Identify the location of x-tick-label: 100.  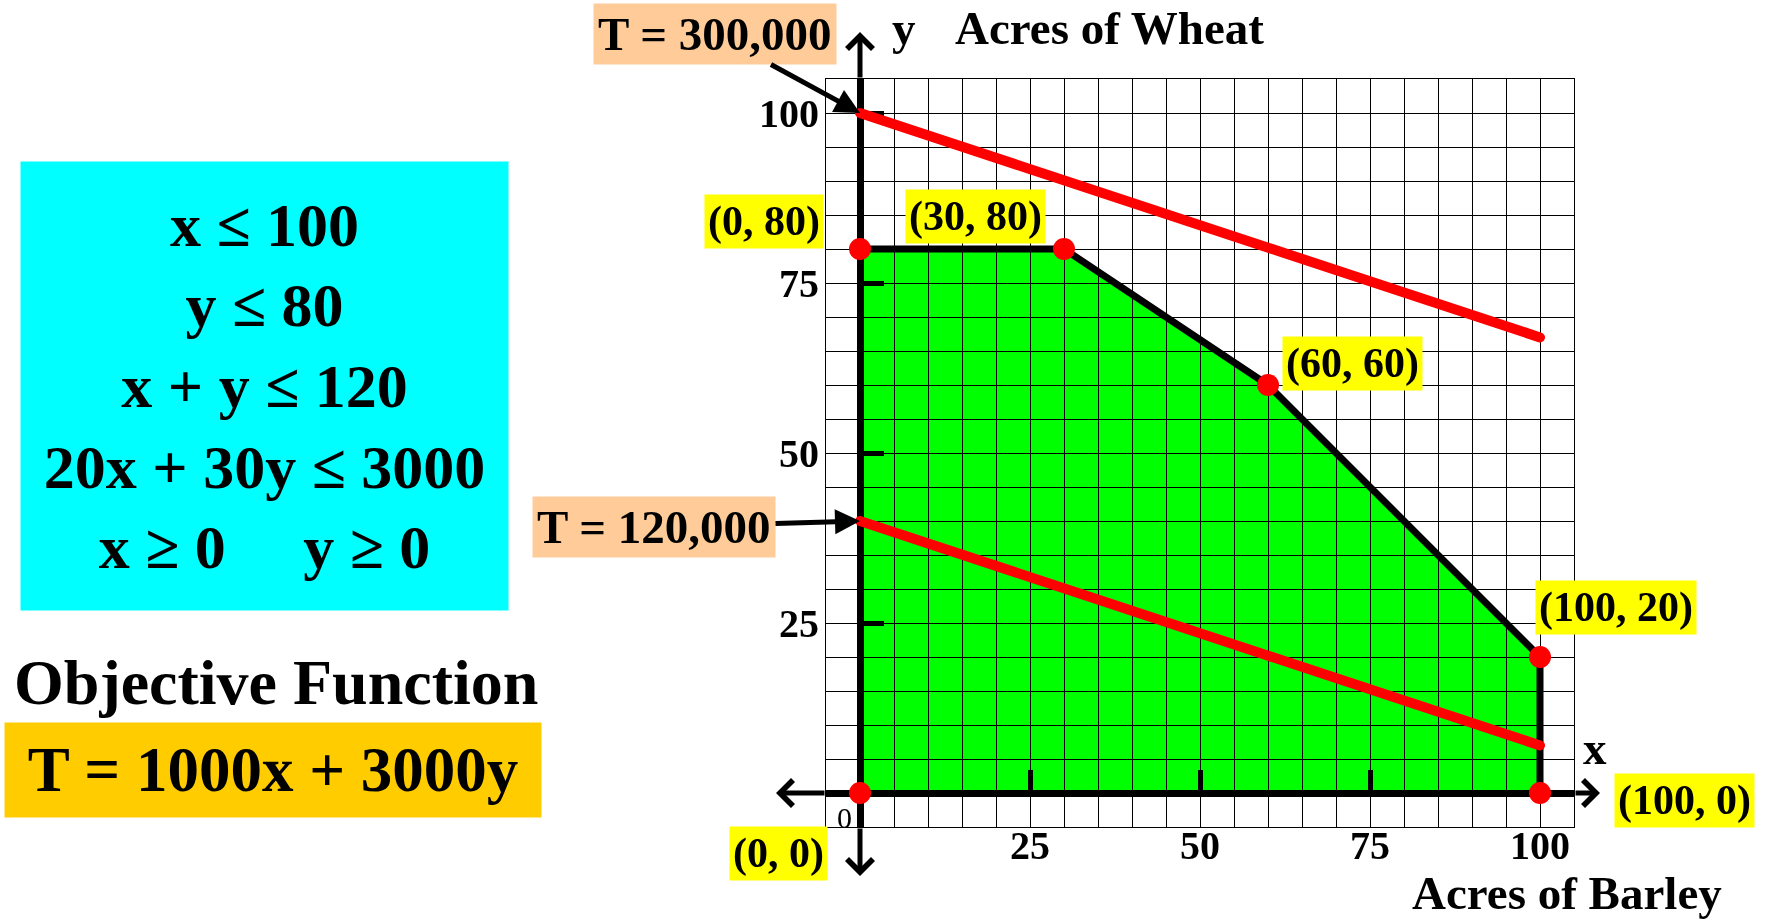
(1540, 845).